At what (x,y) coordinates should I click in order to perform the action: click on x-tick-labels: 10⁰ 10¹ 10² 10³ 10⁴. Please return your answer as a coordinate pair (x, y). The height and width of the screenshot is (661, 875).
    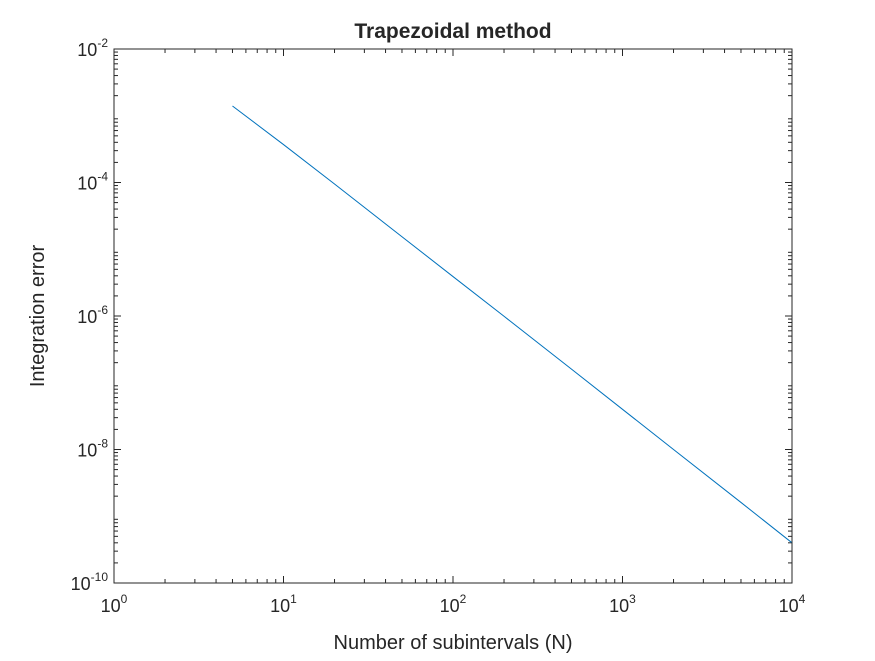
    Looking at the image, I should click on (453, 604).